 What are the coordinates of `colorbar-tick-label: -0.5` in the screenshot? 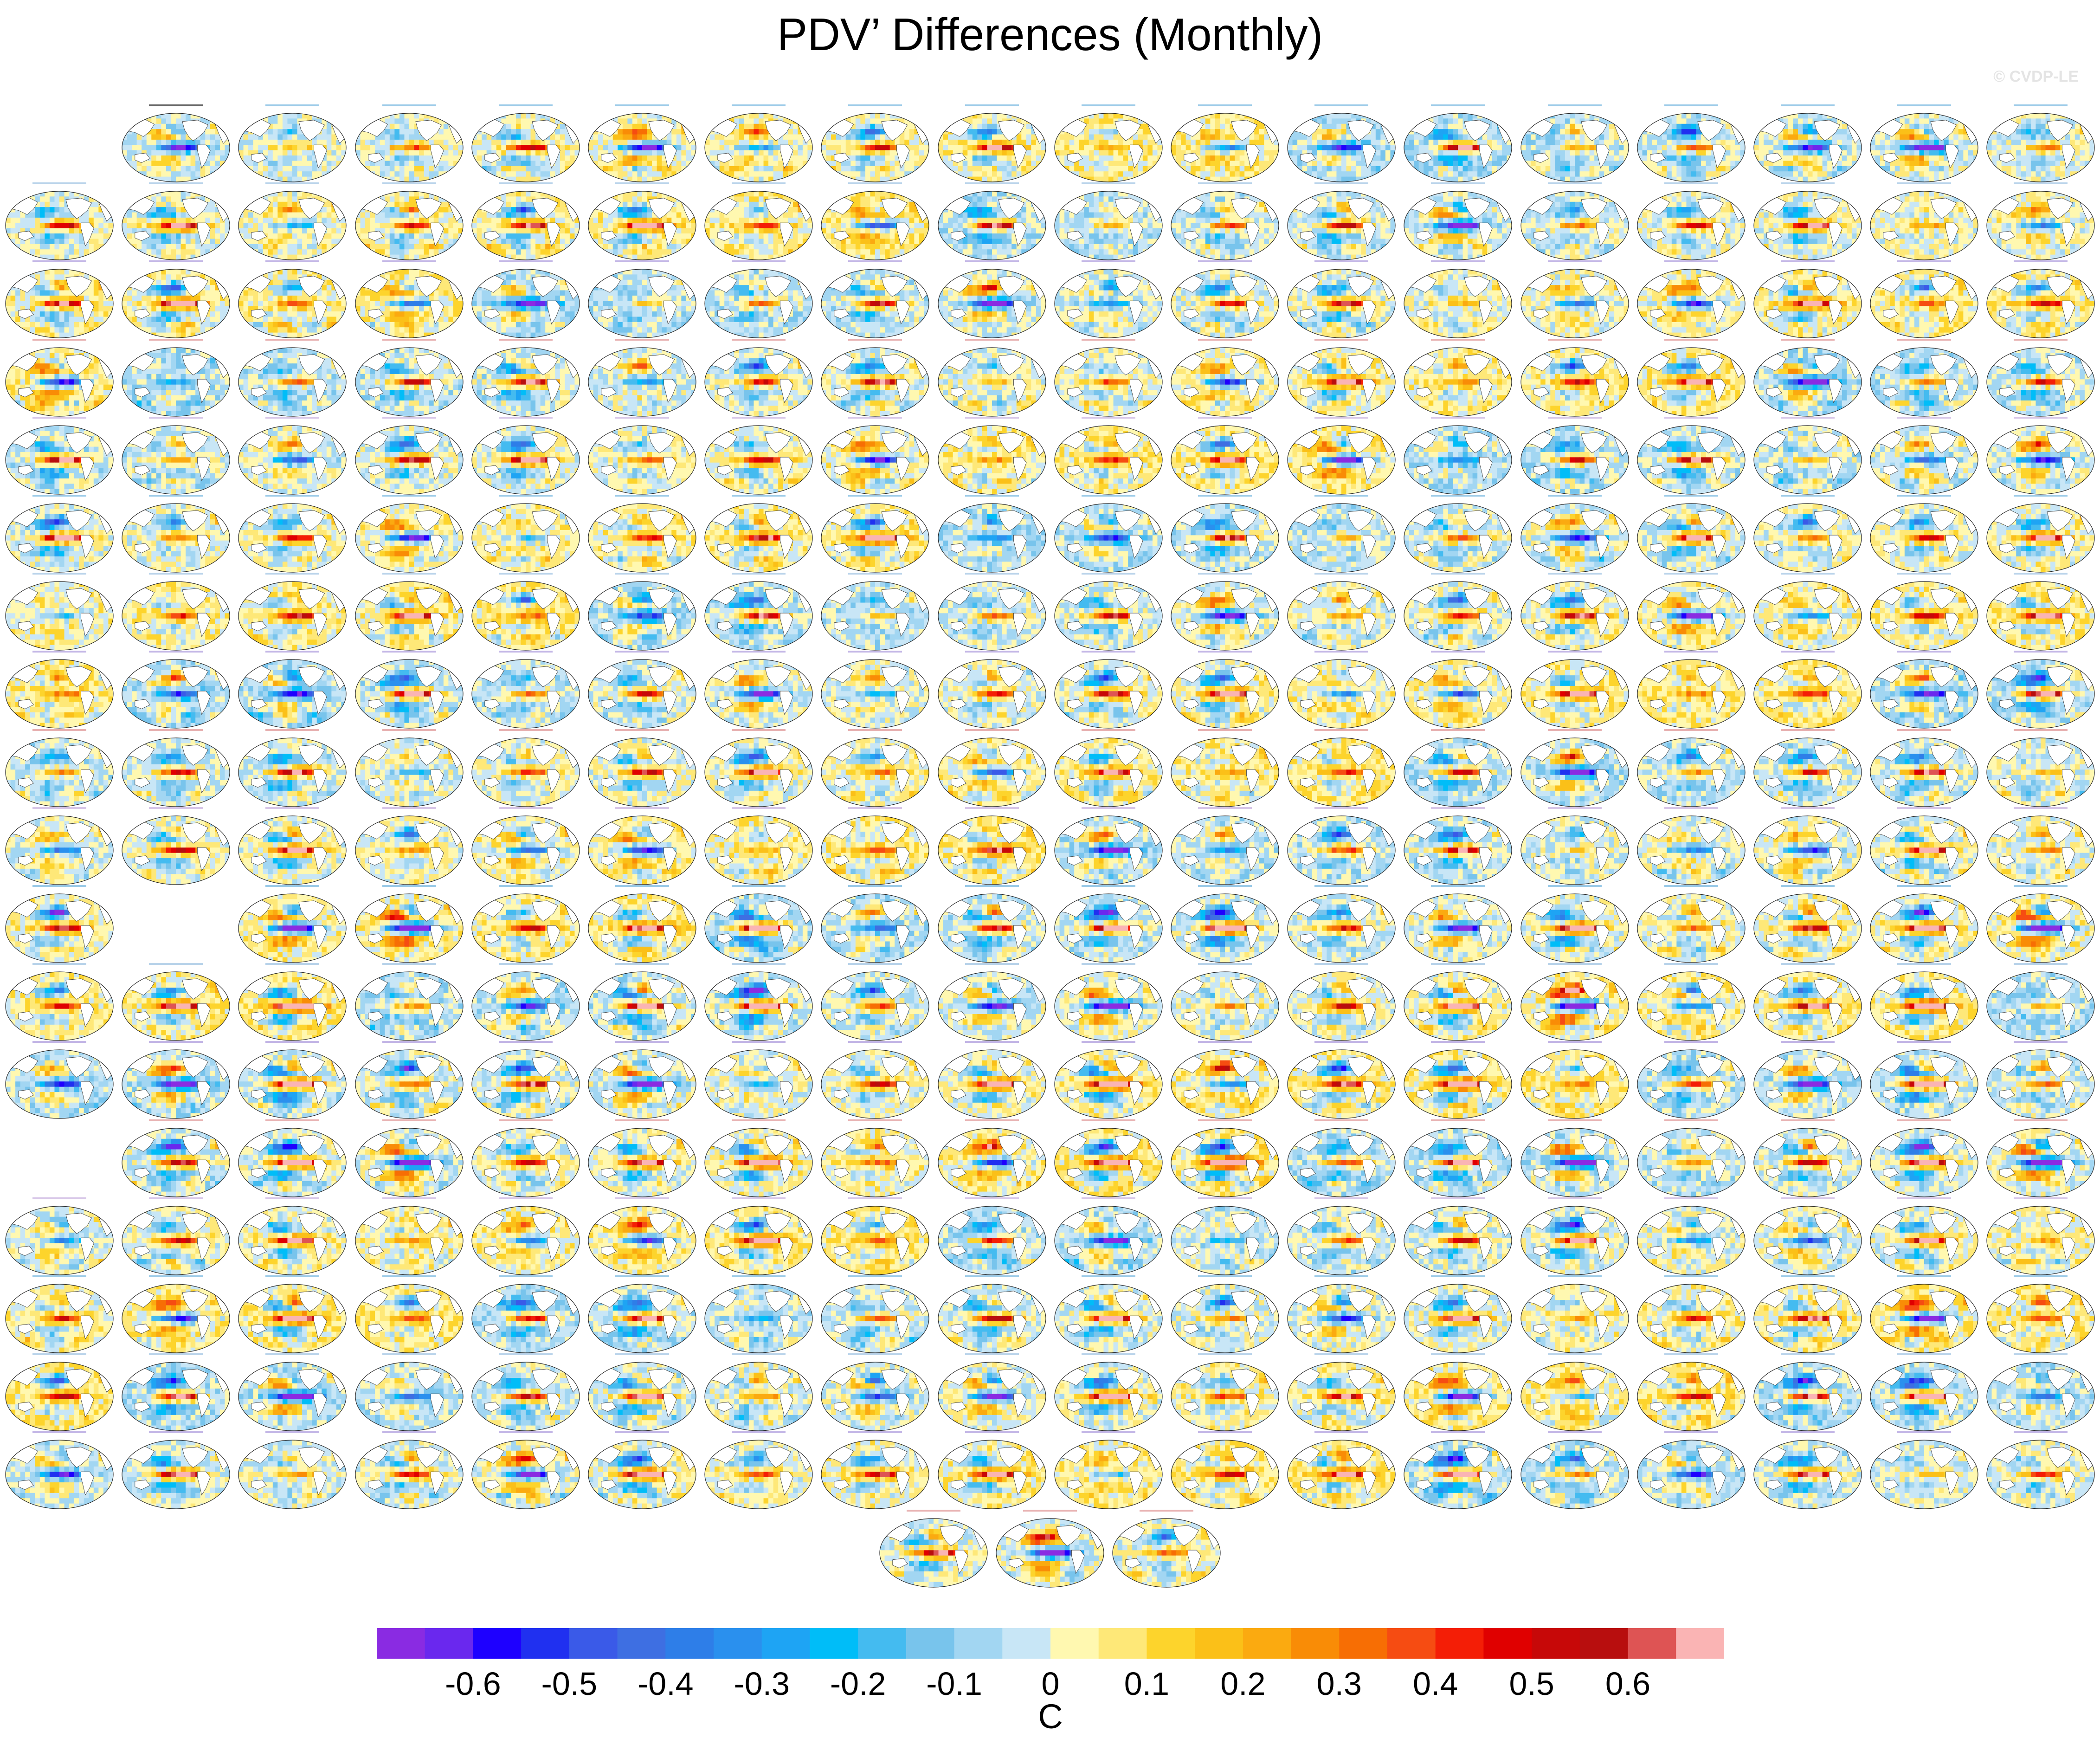 It's located at (569, 1683).